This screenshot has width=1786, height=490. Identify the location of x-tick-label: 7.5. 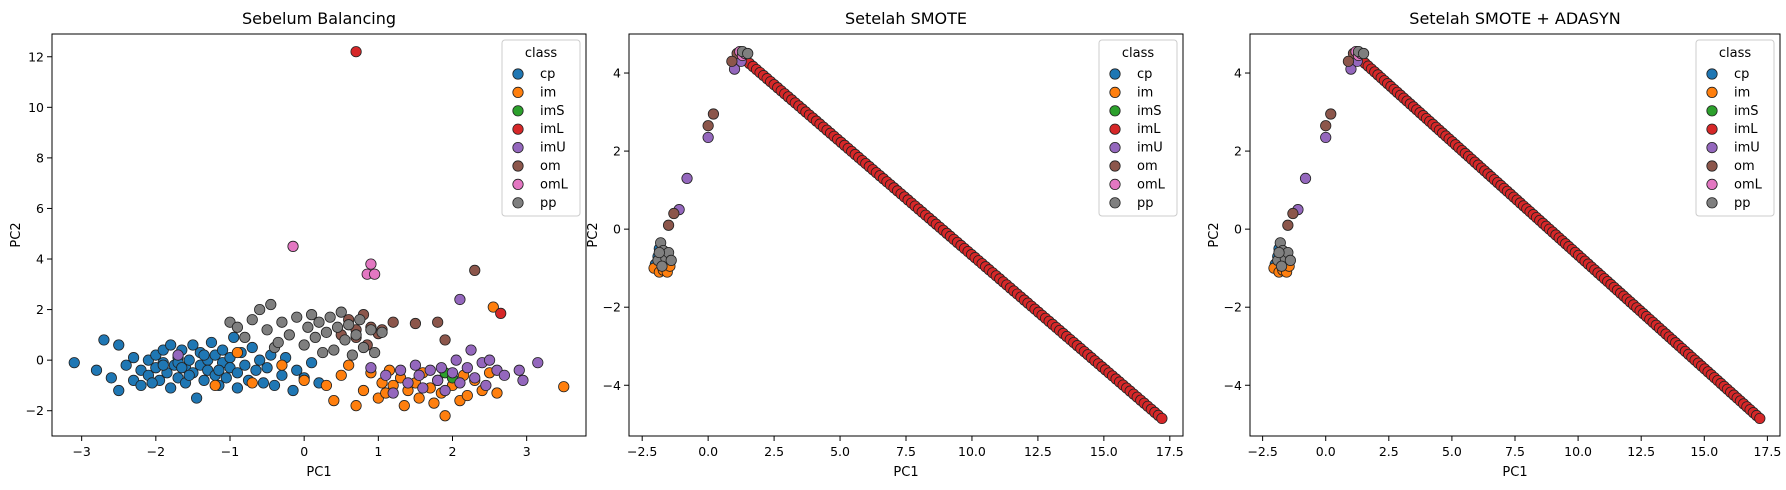
(1515, 451).